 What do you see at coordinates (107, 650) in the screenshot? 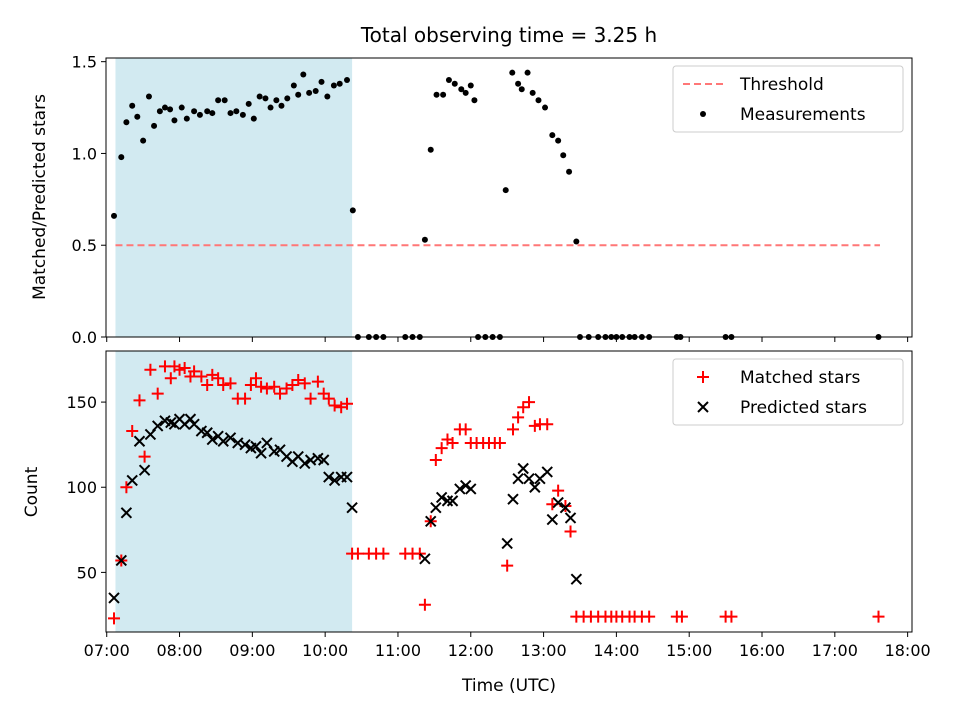
I see `x-tick-label: 07:00` at bounding box center [107, 650].